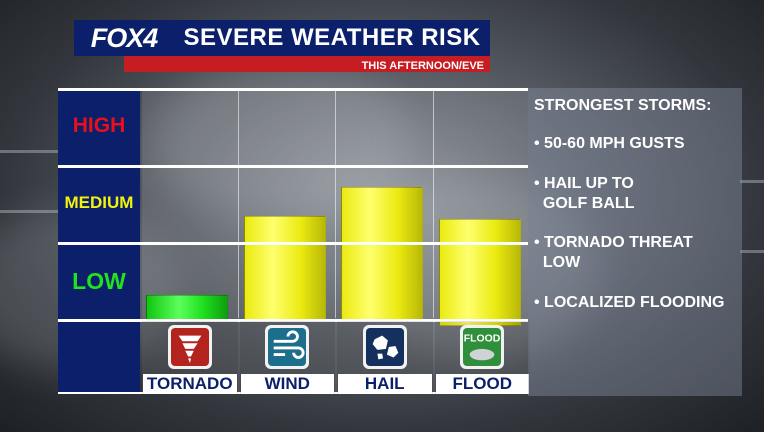 This screenshot has width=764, height=432. What do you see at coordinates (293, 243) in the screenshot?
I see `gridline-medium-low` at bounding box center [293, 243].